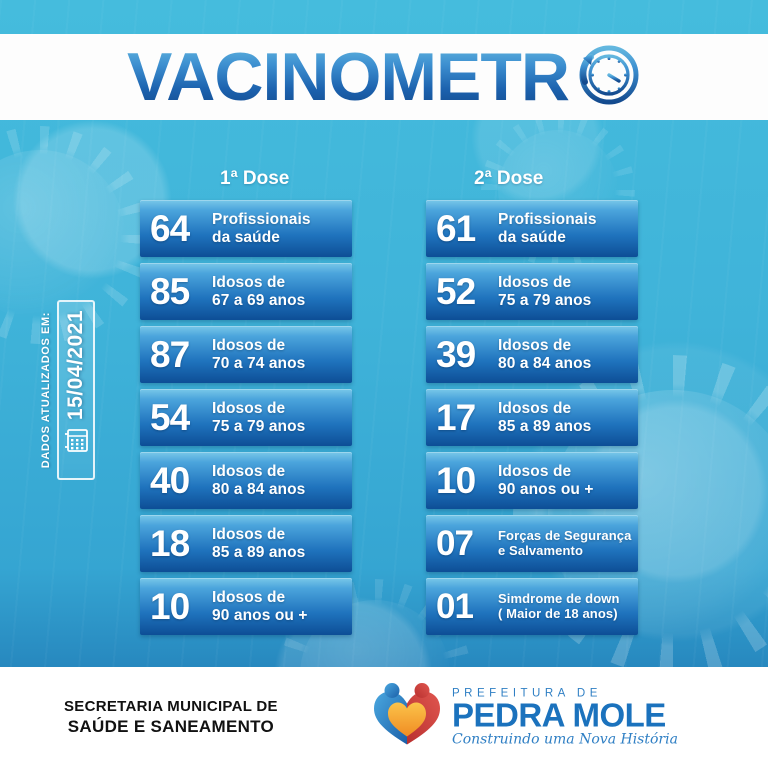 The image size is (768, 768). I want to click on title-wrap: VACINOMETR, so click(384, 77).